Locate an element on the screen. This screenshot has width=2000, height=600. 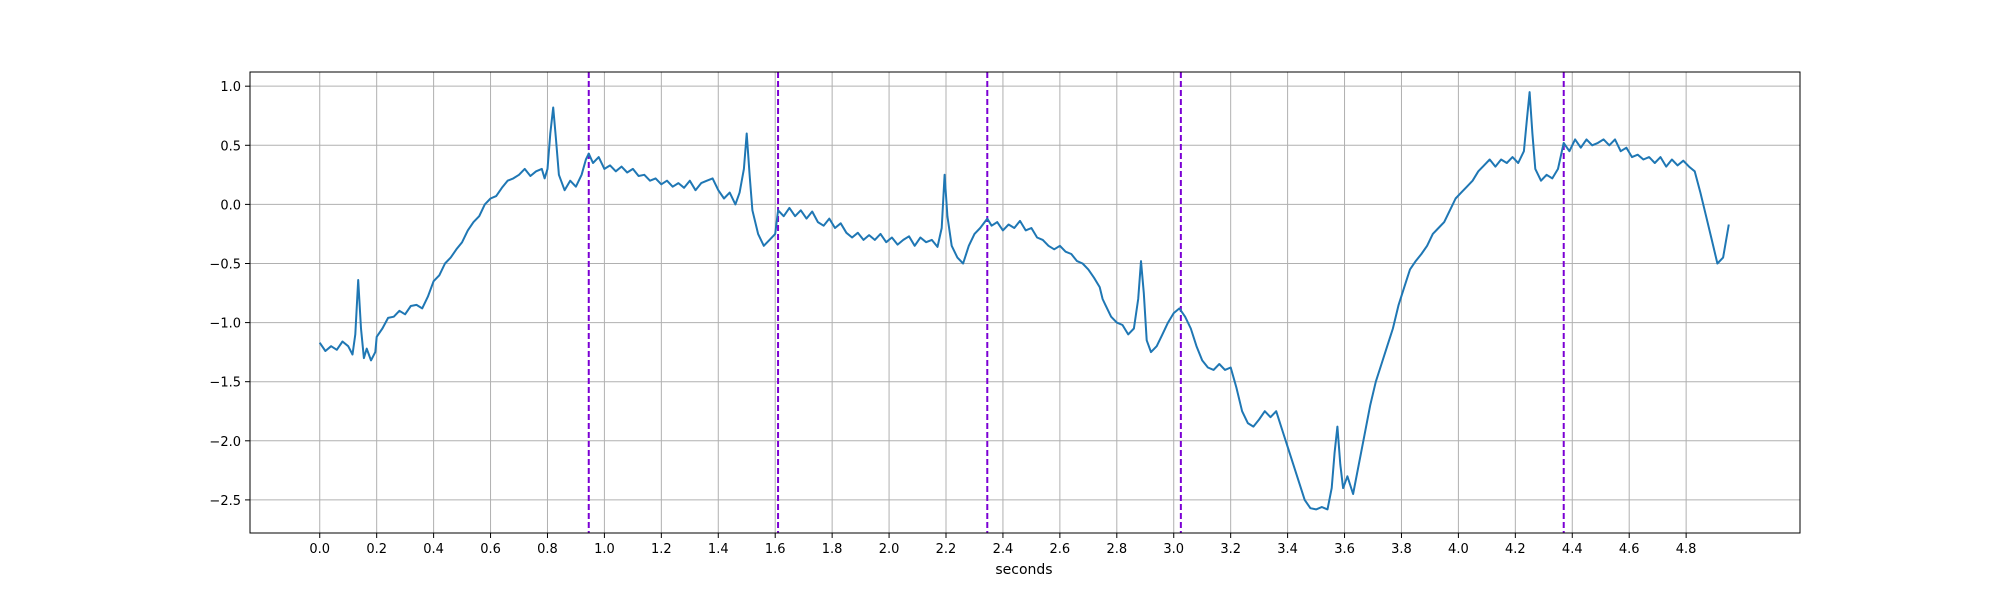
y-tick-label: 1.0 is located at coordinates (230, 87).